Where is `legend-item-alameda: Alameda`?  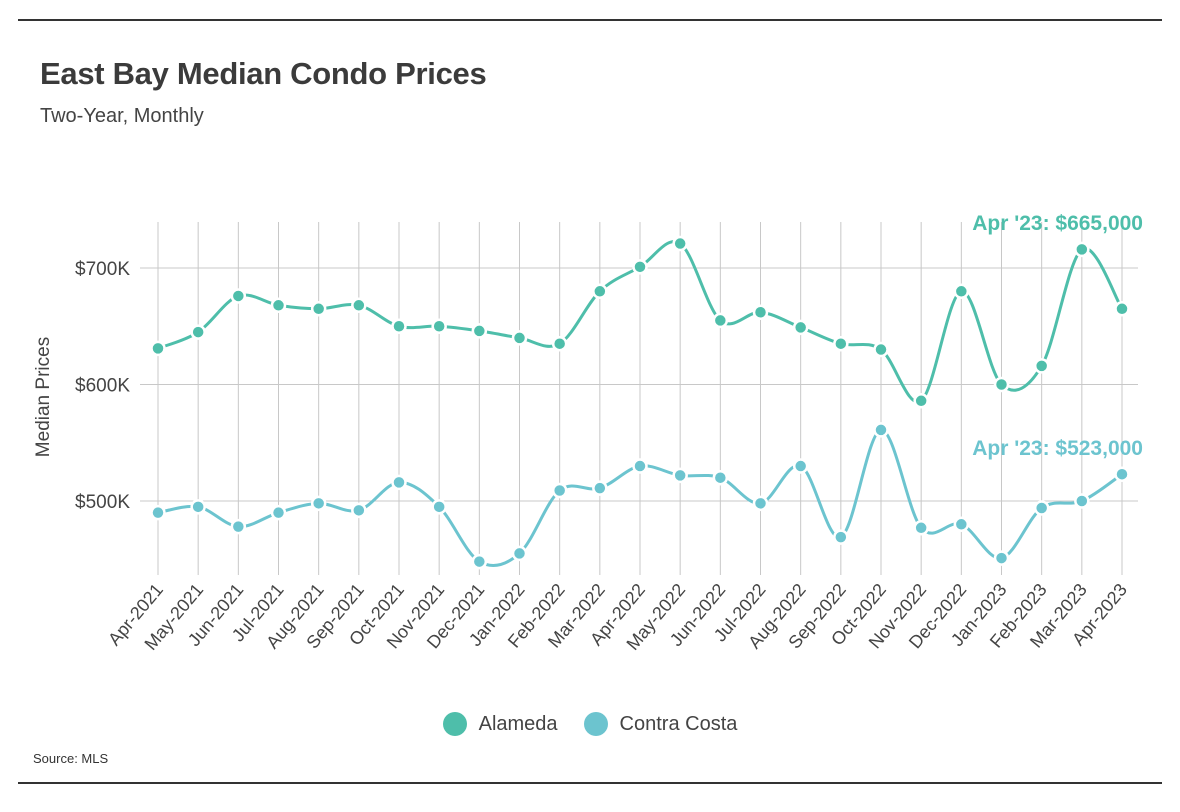 legend-item-alameda: Alameda is located at coordinates (500, 724).